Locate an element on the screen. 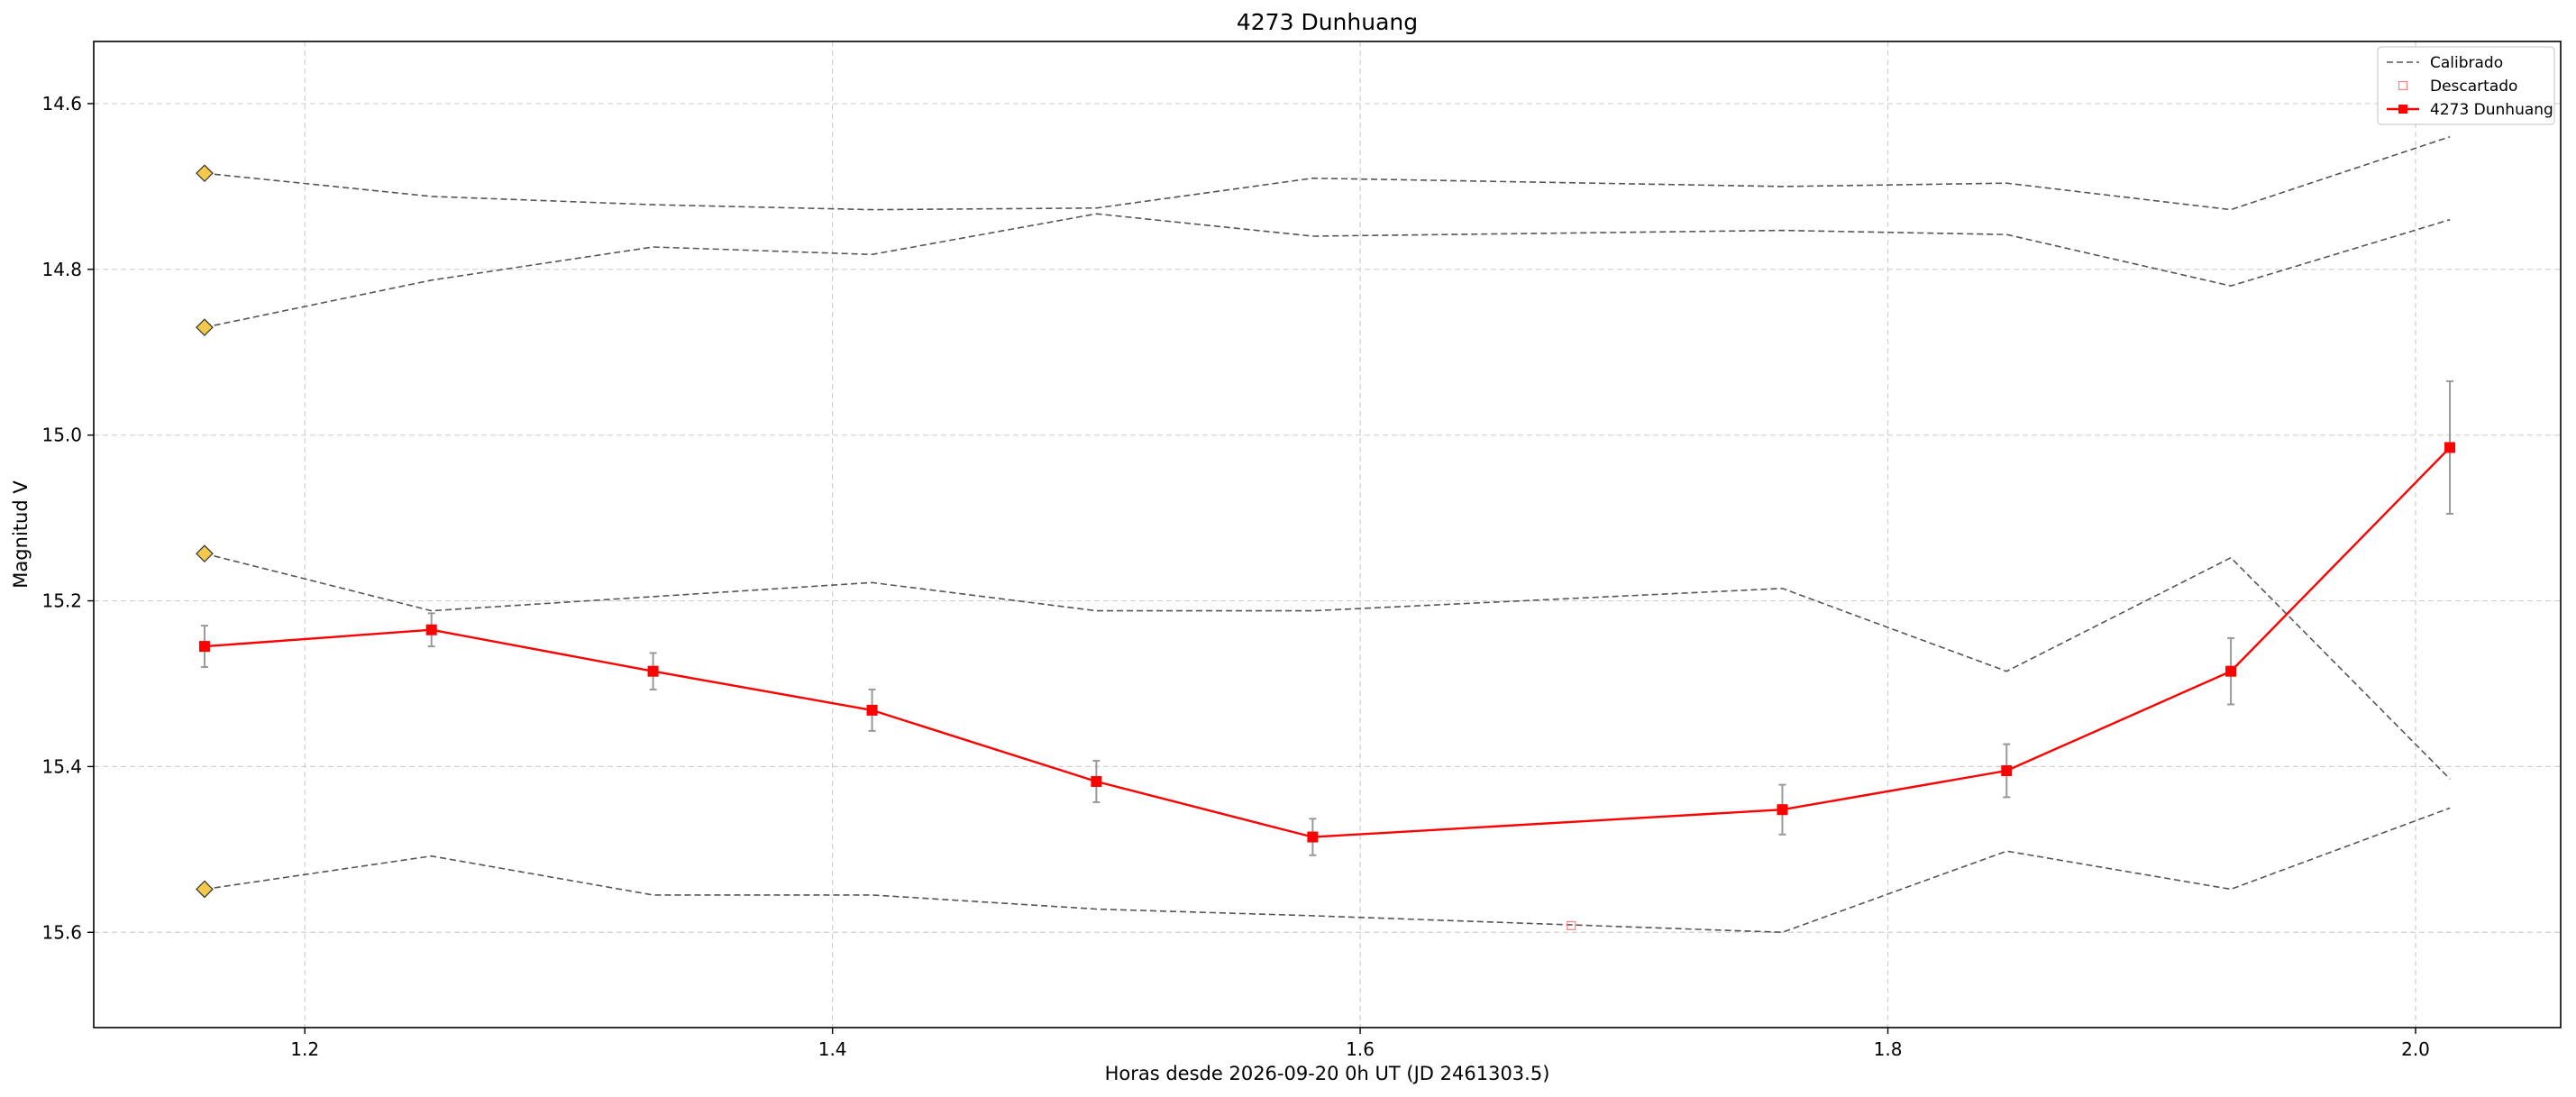 The height and width of the screenshot is (1097, 2576). y-tick-label: 15.2 is located at coordinates (61, 601).